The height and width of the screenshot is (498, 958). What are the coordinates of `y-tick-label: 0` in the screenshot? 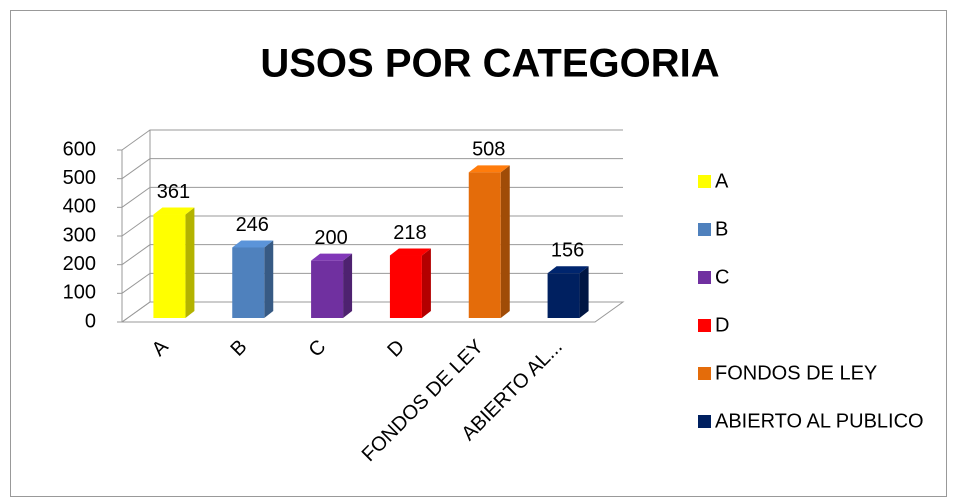 It's located at (90, 321).